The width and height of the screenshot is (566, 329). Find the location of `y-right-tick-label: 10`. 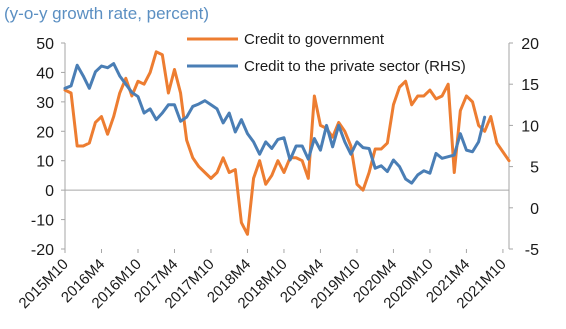

y-right-tick-label: 10 is located at coordinates (530, 126).